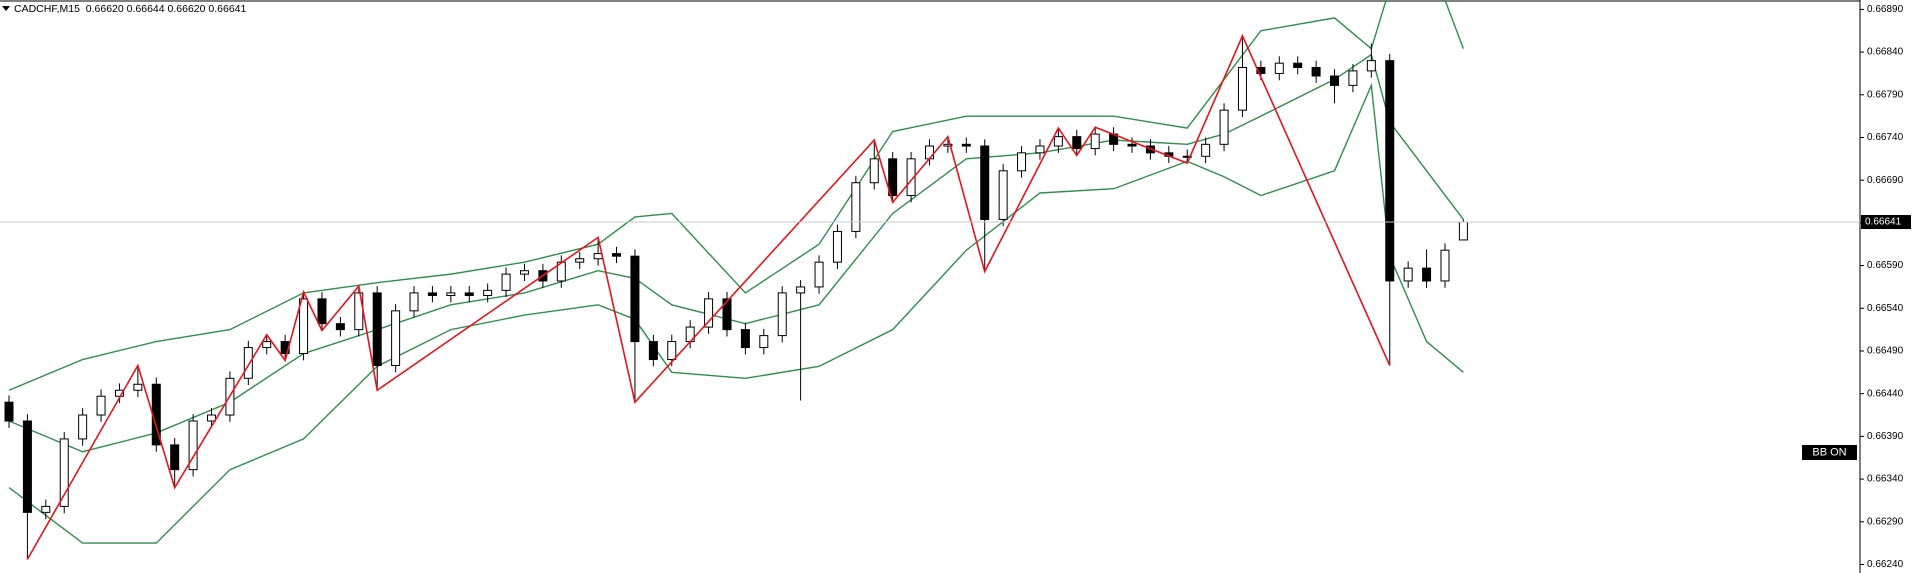 Image resolution: width=1912 pixels, height=573 pixels. What do you see at coordinates (1885, 521) in the screenshot?
I see `y-tick-label: 0.66290` at bounding box center [1885, 521].